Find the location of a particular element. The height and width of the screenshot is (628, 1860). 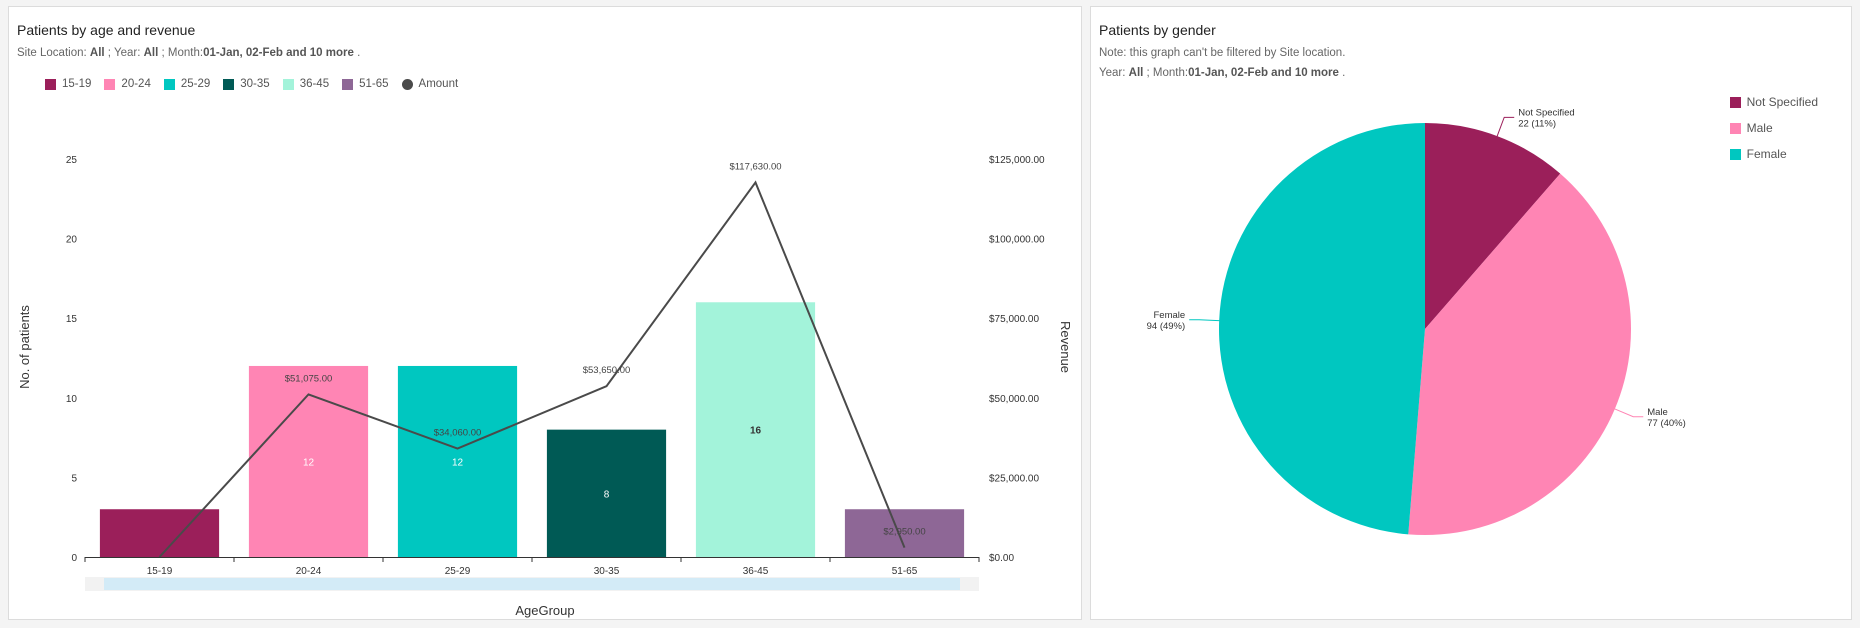

x-tick-label: 20-24 is located at coordinates (309, 571).